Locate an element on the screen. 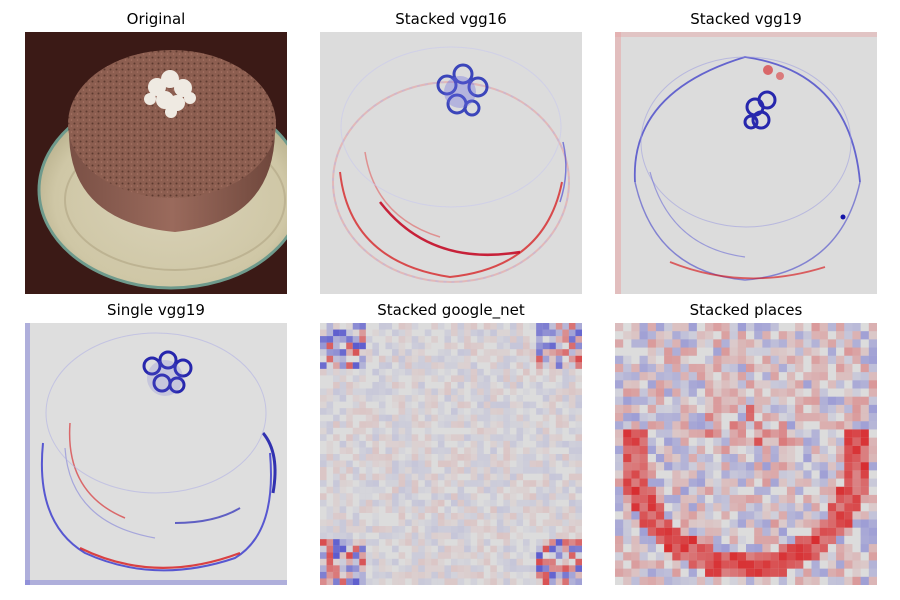  saliency-map-single-vgg19 is located at coordinates (156, 454).